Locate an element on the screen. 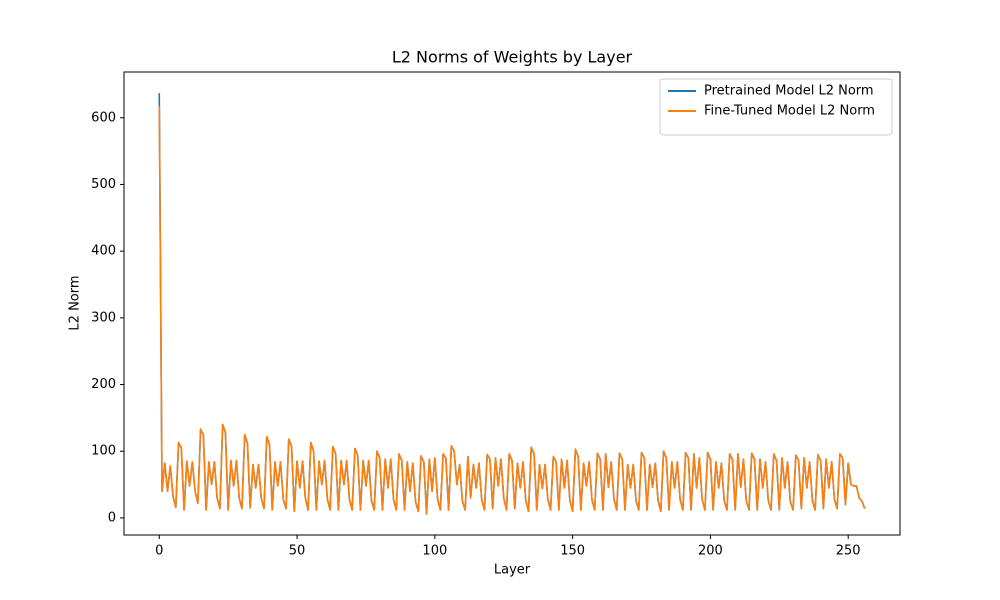  y-tick-label: 600 is located at coordinates (103, 117).